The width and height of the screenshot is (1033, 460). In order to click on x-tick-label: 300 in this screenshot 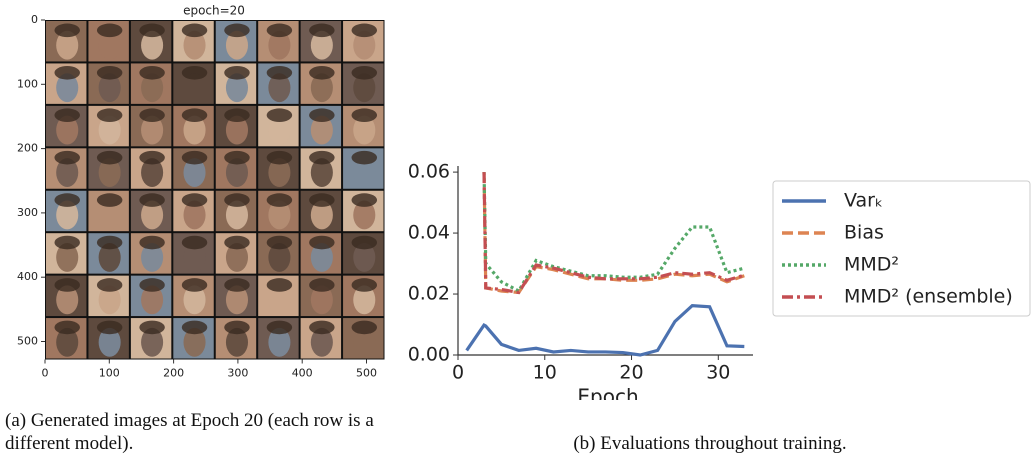, I will do `click(237, 373)`.